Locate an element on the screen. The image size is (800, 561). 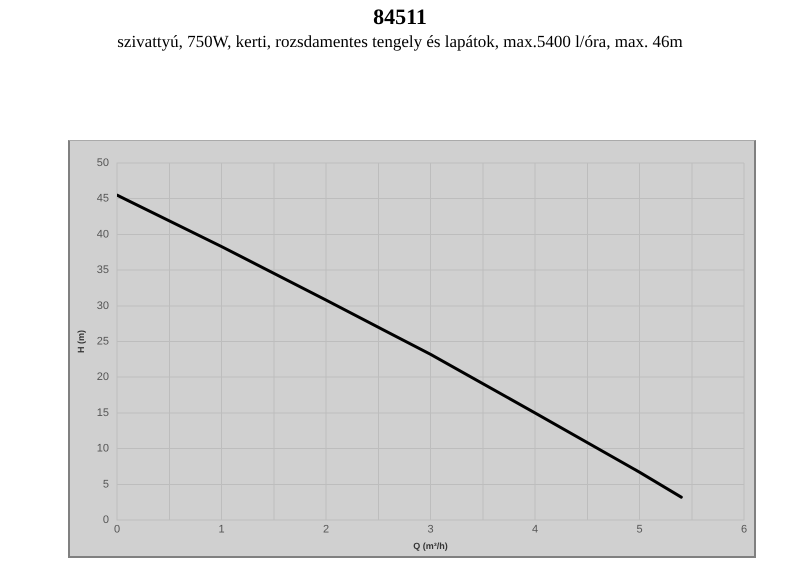
chart-title: 84511 is located at coordinates (400, 17).